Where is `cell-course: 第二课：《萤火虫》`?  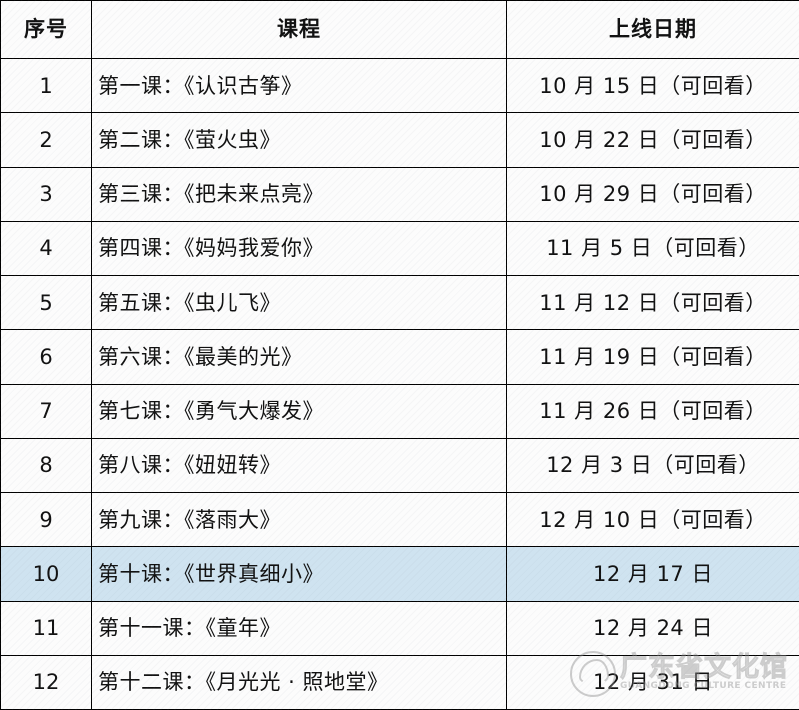 cell-course: 第二课：《萤火虫》 is located at coordinates (299, 140).